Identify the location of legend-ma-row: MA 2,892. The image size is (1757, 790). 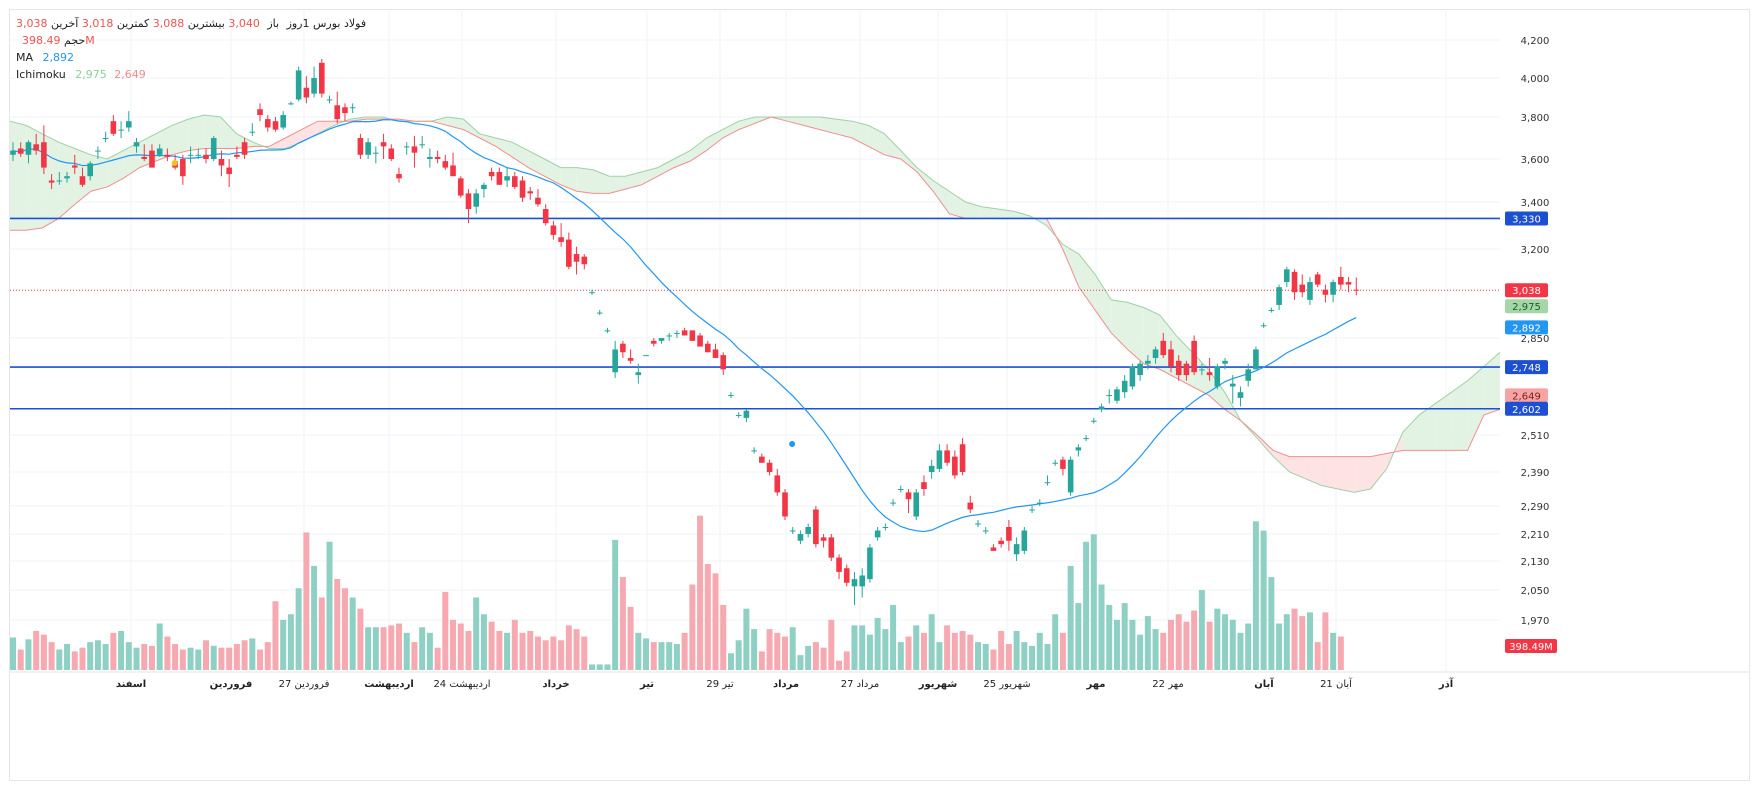
(191, 57).